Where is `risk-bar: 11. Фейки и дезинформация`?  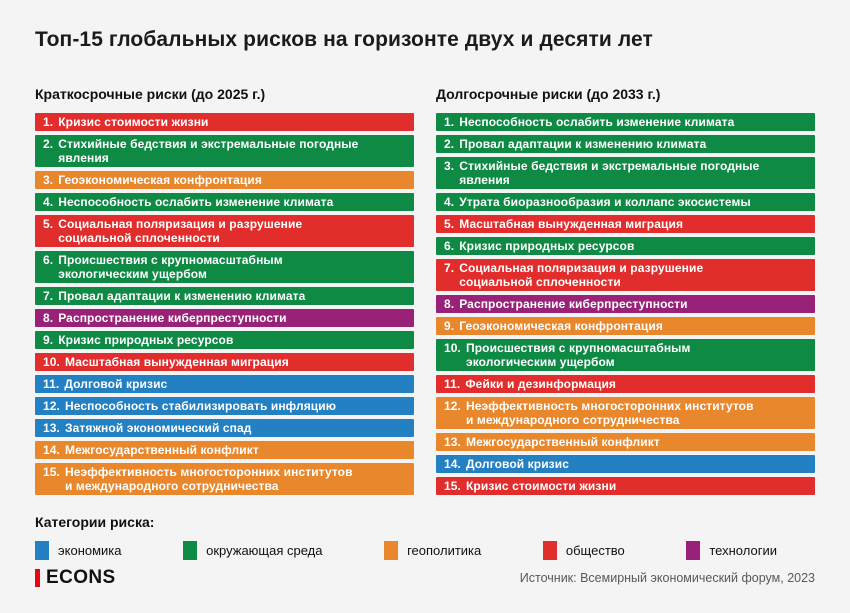
risk-bar: 11. Фейки и дезинформация is located at coordinates (625, 384).